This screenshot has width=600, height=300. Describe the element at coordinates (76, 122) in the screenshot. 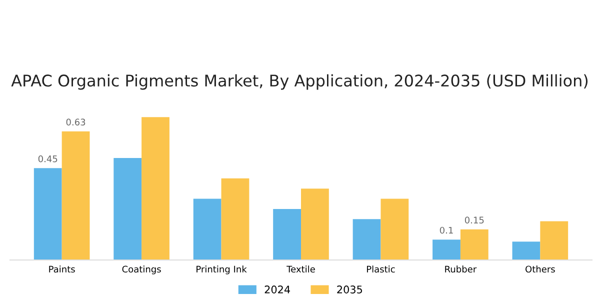

I see `data-label: 0.63` at that location.